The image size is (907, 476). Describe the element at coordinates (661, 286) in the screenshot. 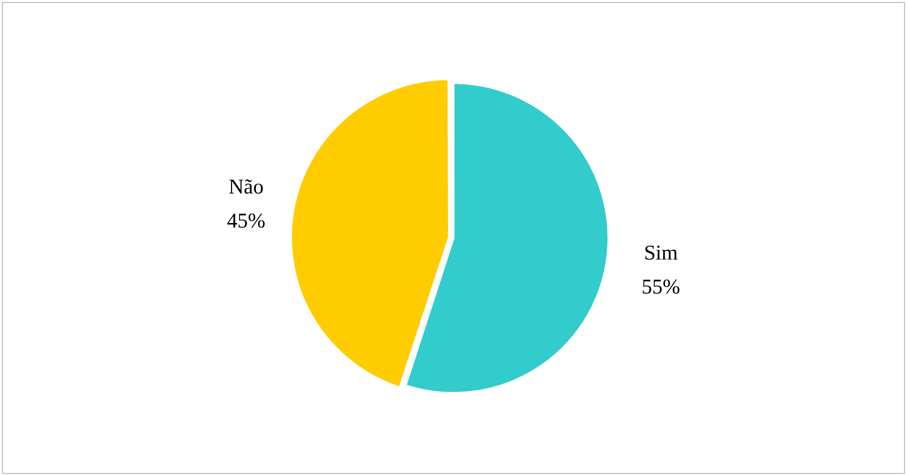

I see `data-label: 55%` at that location.